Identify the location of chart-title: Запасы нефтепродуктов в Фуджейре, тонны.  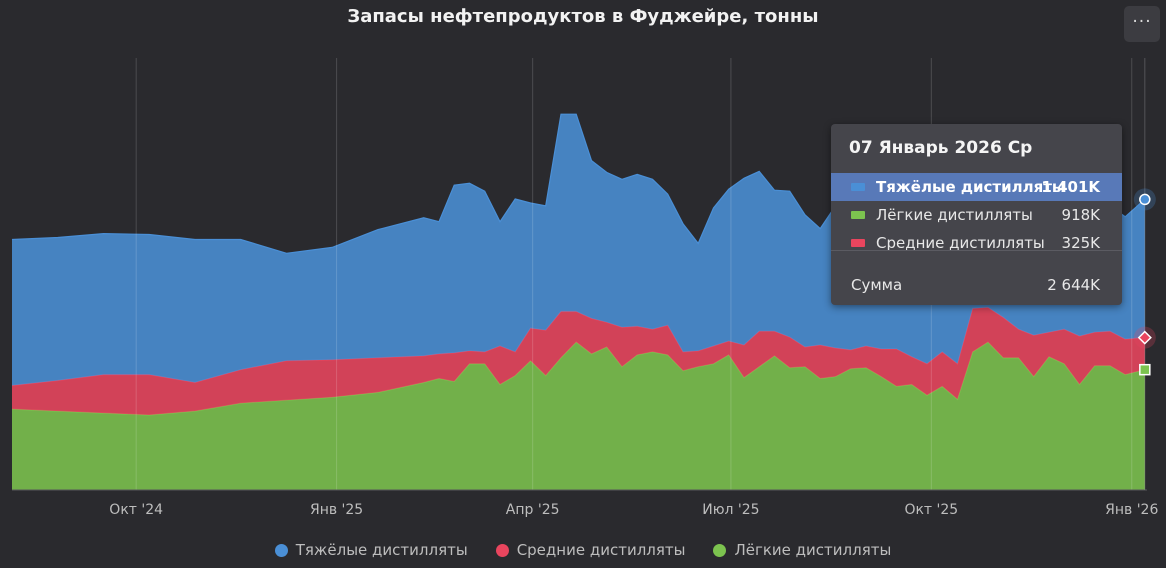
(583, 16).